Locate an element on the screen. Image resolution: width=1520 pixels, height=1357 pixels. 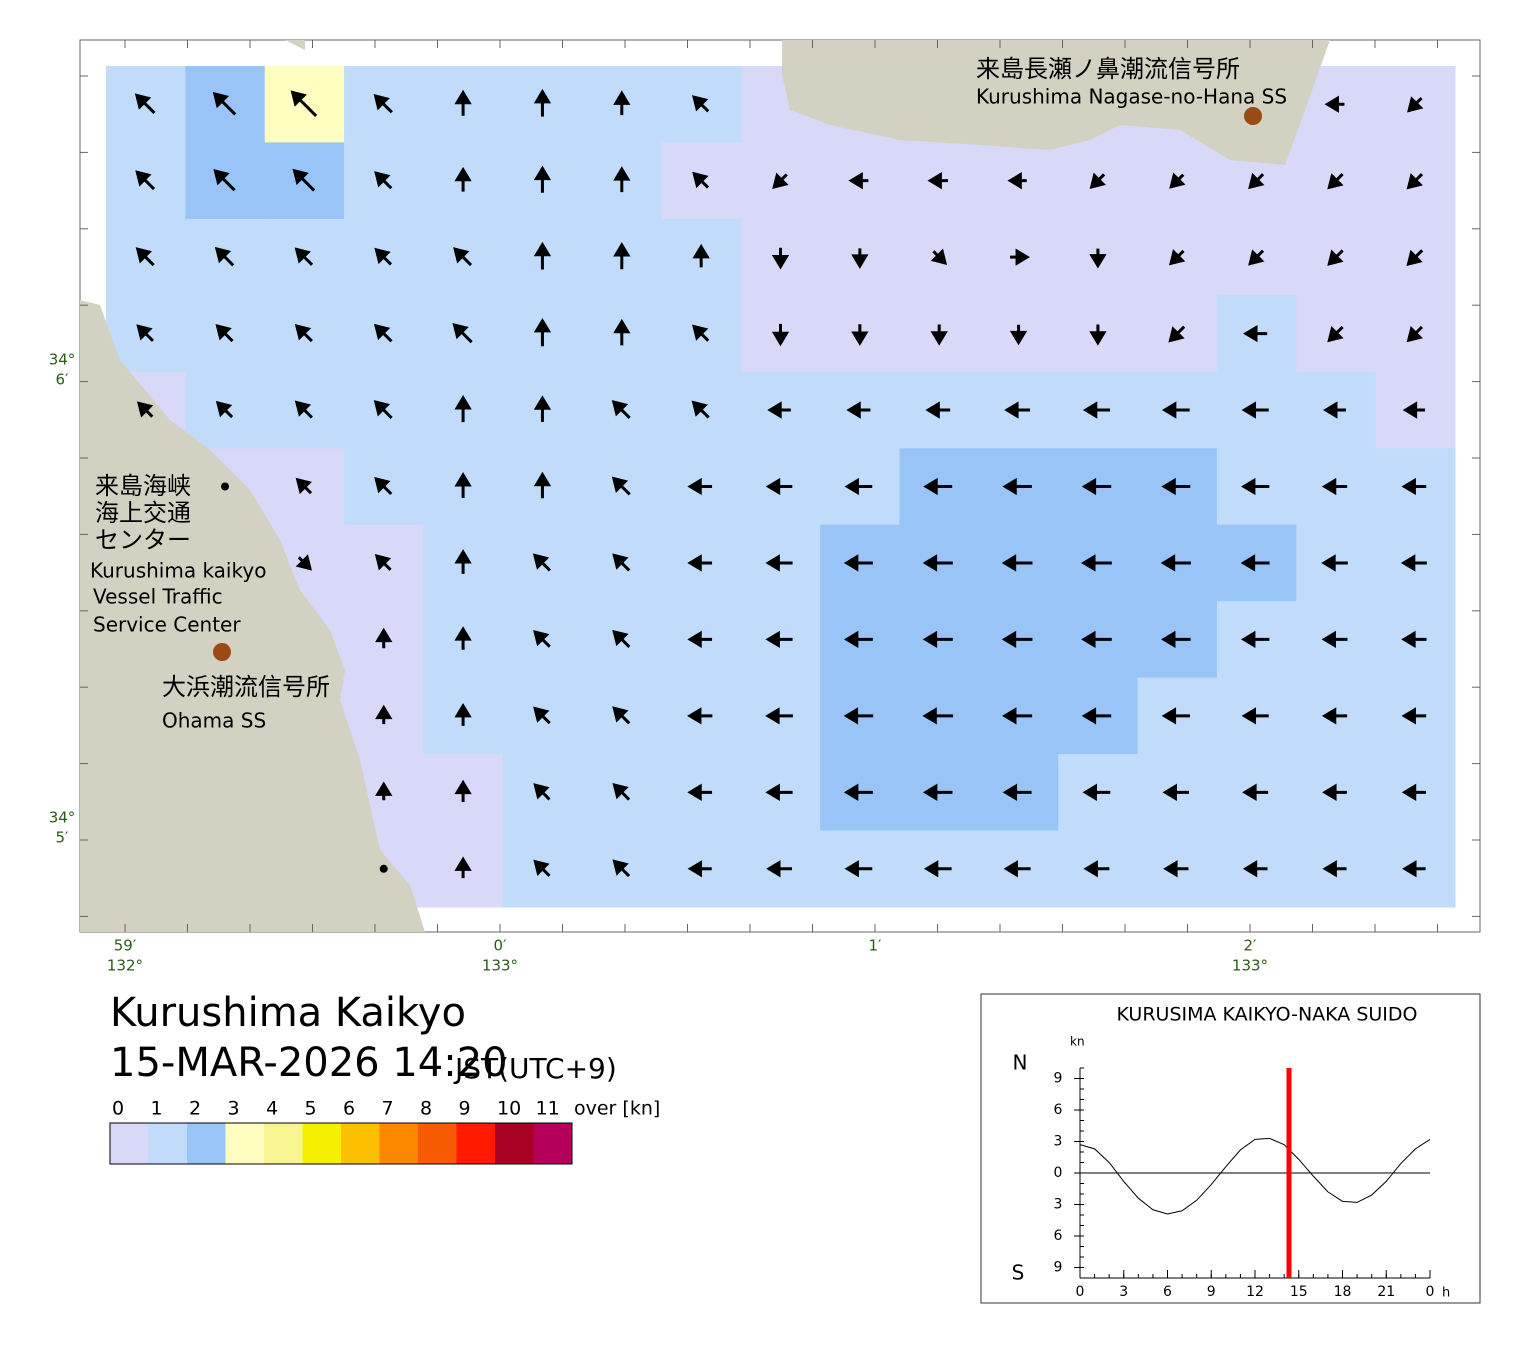
y-unit: kn is located at coordinates (1077, 1042).